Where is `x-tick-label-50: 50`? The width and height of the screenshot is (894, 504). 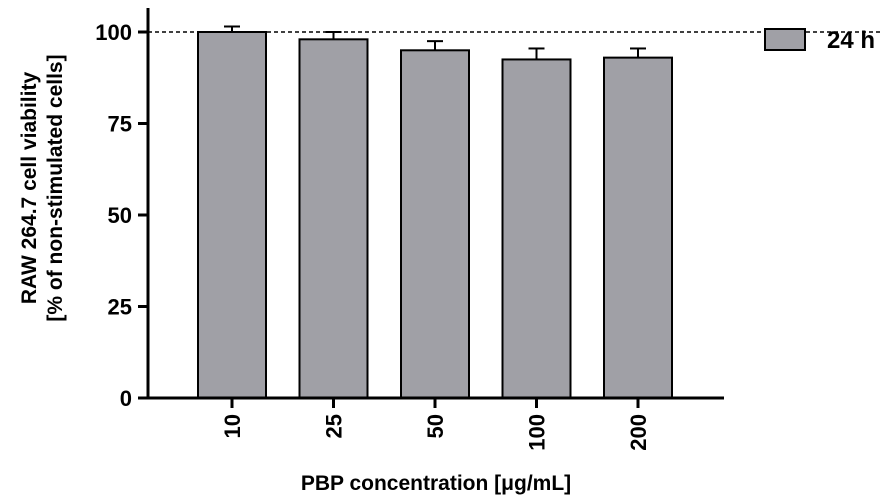 x-tick-label-50: 50 is located at coordinates (435, 426).